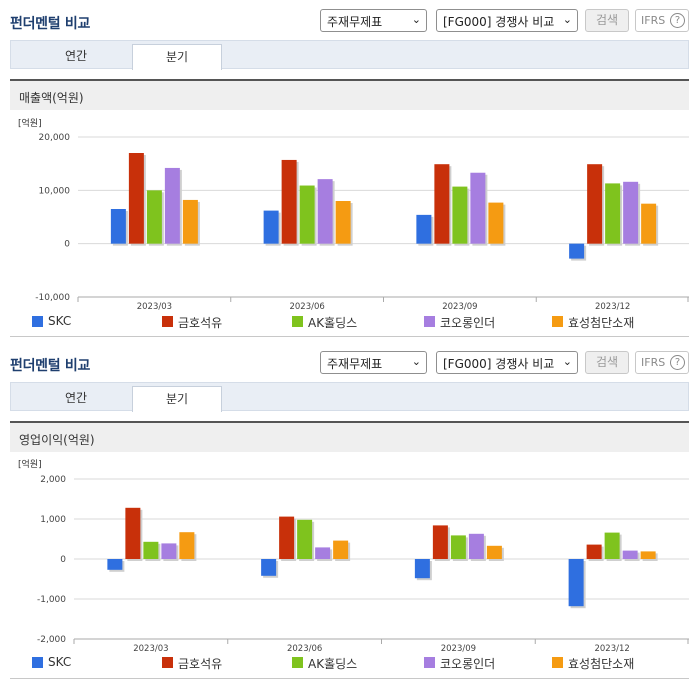 Image resolution: width=696 pixels, height=684 pixels. What do you see at coordinates (499, 22) in the screenshot?
I see `compare-group-value: [FG000] 경쟁사 비교` at bounding box center [499, 22].